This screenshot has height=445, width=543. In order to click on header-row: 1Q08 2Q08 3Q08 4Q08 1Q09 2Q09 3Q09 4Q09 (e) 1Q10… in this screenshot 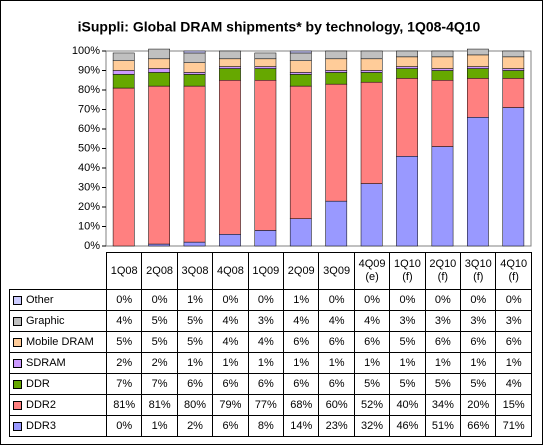, I will do `click(270, 271)`.